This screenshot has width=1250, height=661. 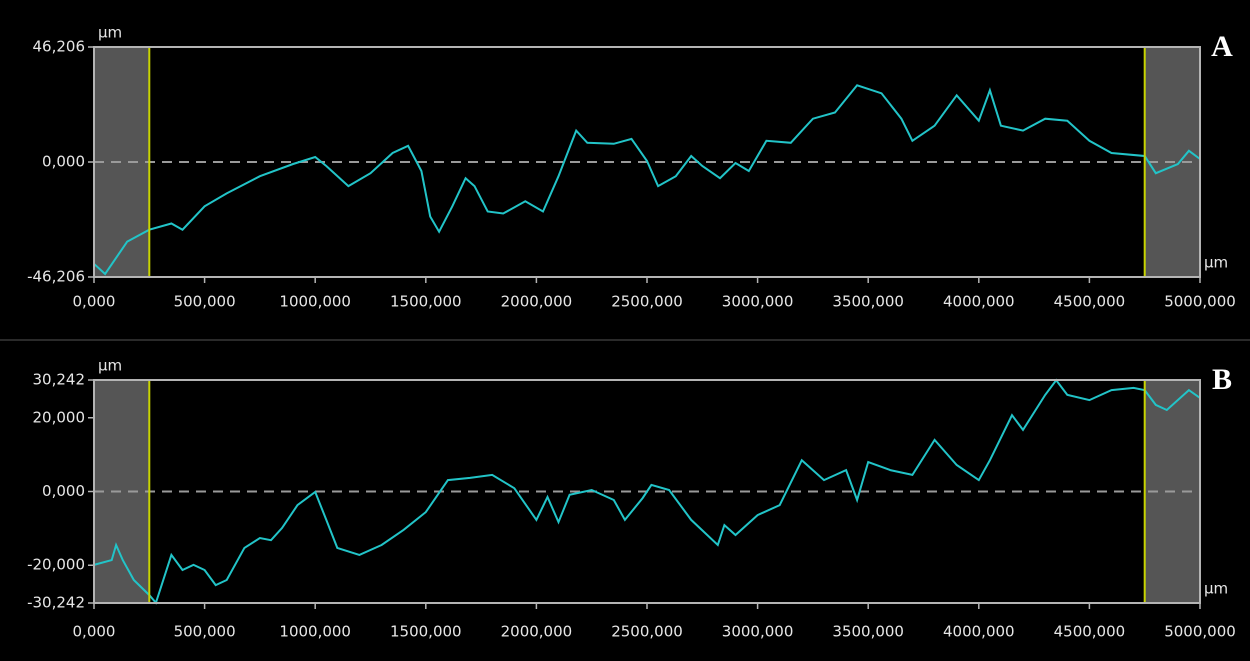 I want to click on panel-label: A, so click(x=1222, y=46).